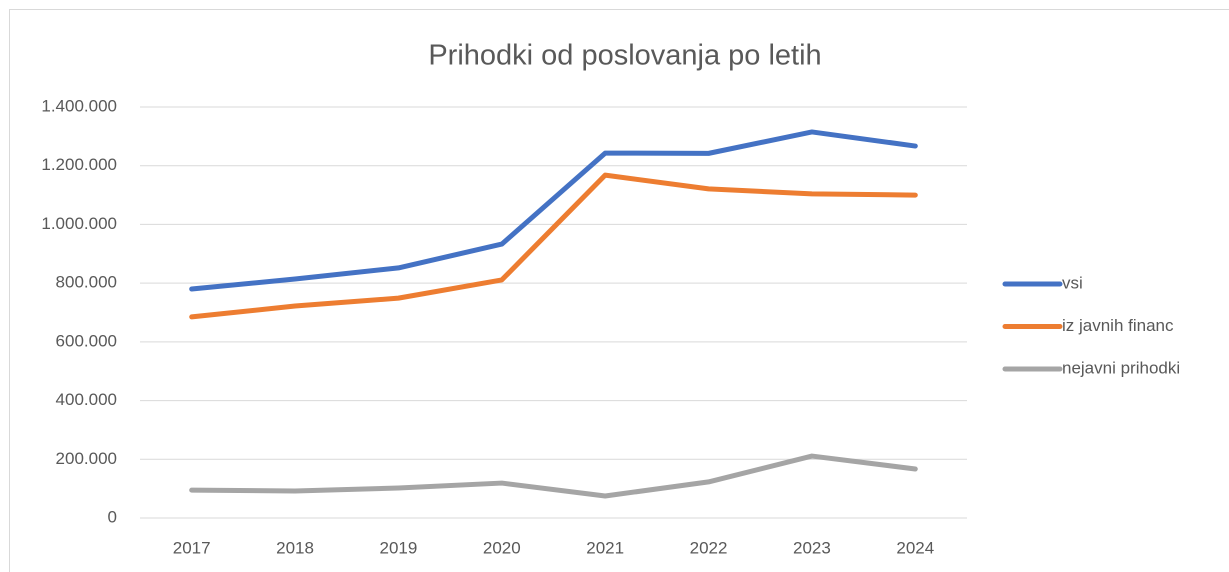  What do you see at coordinates (812, 547) in the screenshot?
I see `x-tick-label: 2023` at bounding box center [812, 547].